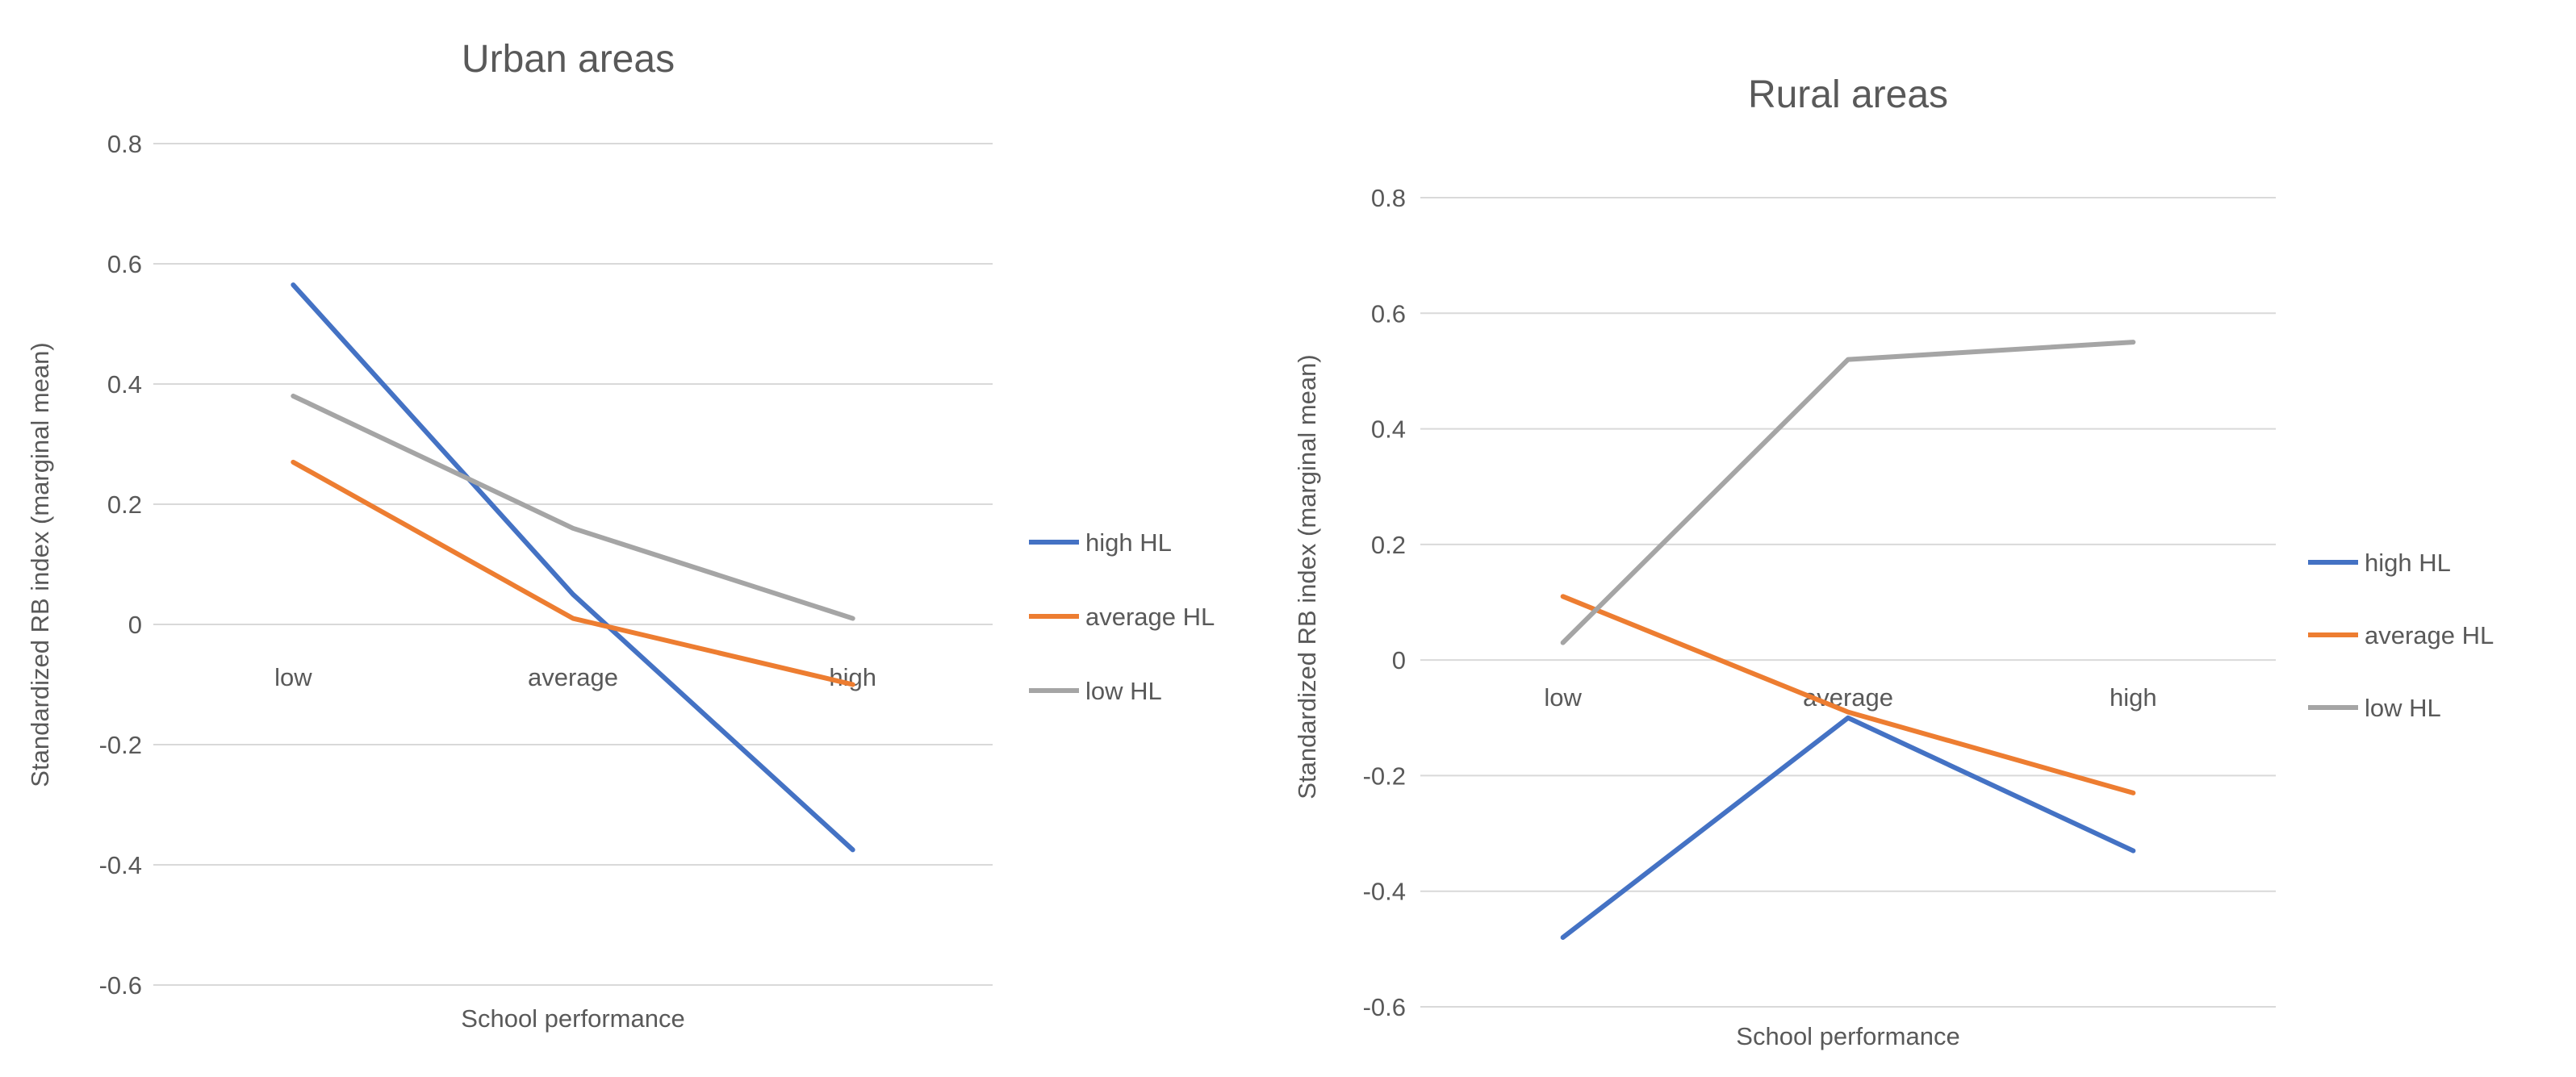 The image size is (2576, 1077). I want to click on chart-title: Urban areas, so click(568, 59).